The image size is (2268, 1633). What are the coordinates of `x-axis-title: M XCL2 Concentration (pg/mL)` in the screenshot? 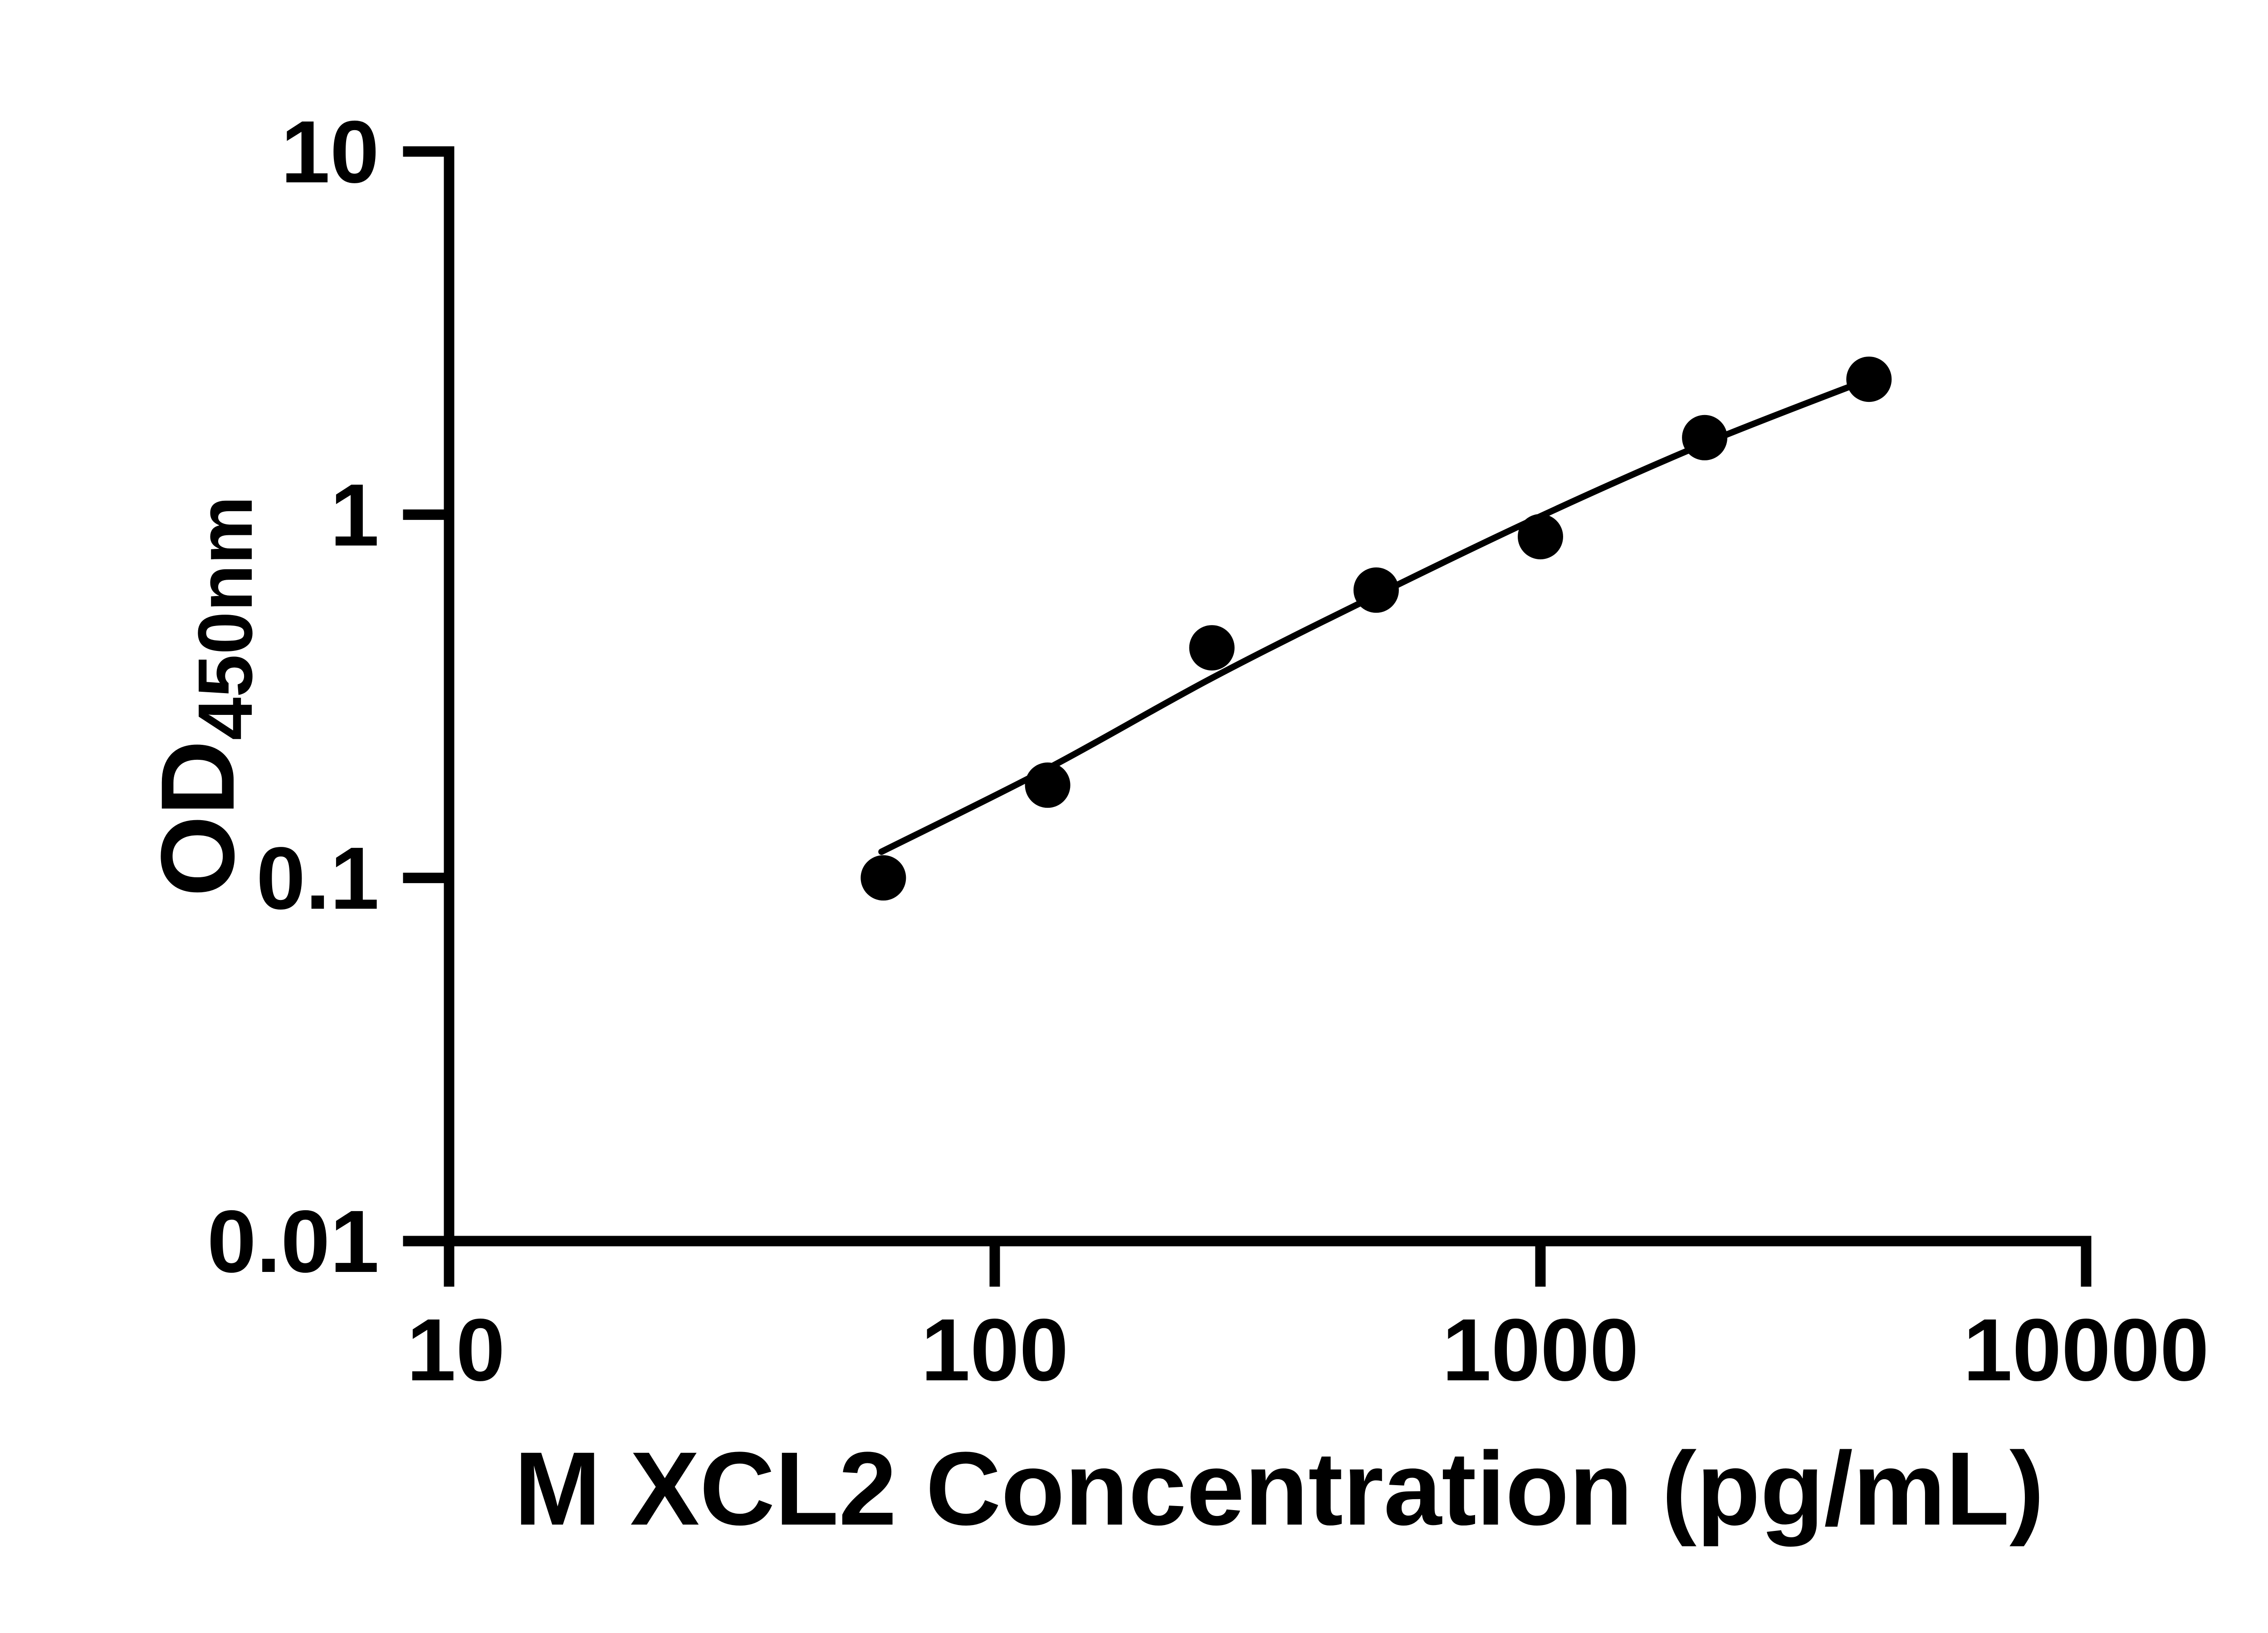 It's located at (1279, 1488).